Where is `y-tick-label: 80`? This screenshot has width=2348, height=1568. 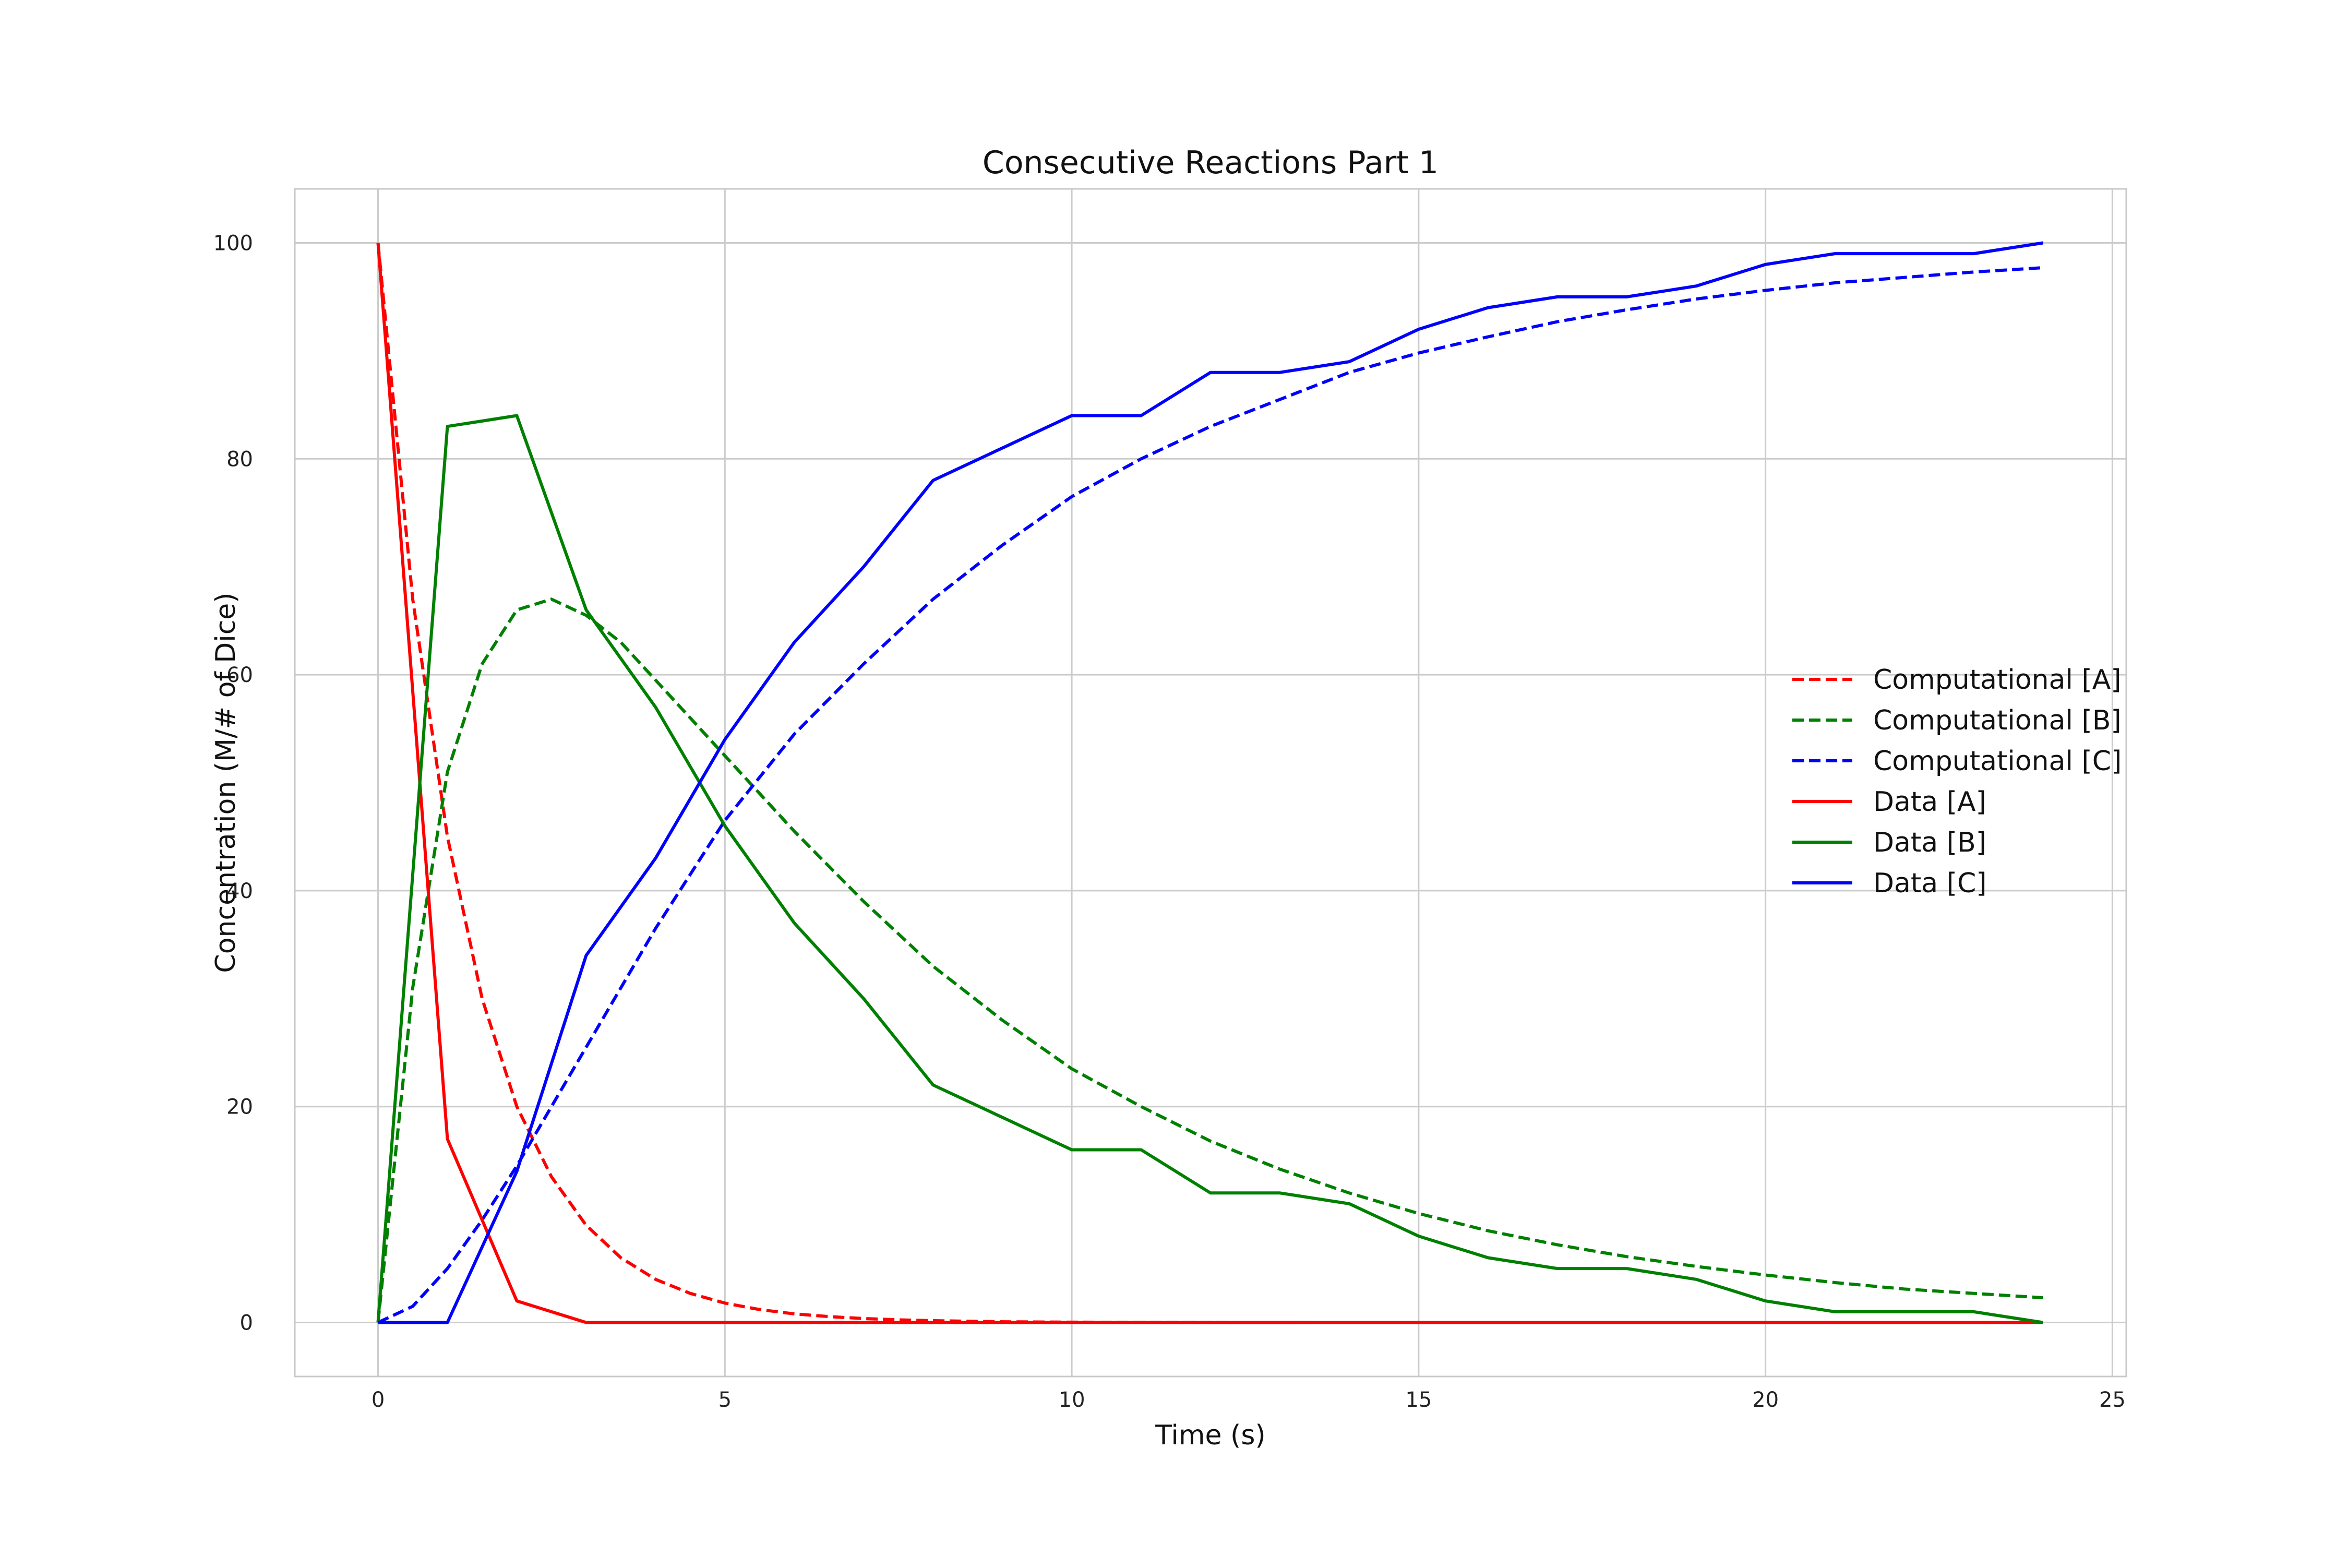 y-tick-label: 80 is located at coordinates (240, 459).